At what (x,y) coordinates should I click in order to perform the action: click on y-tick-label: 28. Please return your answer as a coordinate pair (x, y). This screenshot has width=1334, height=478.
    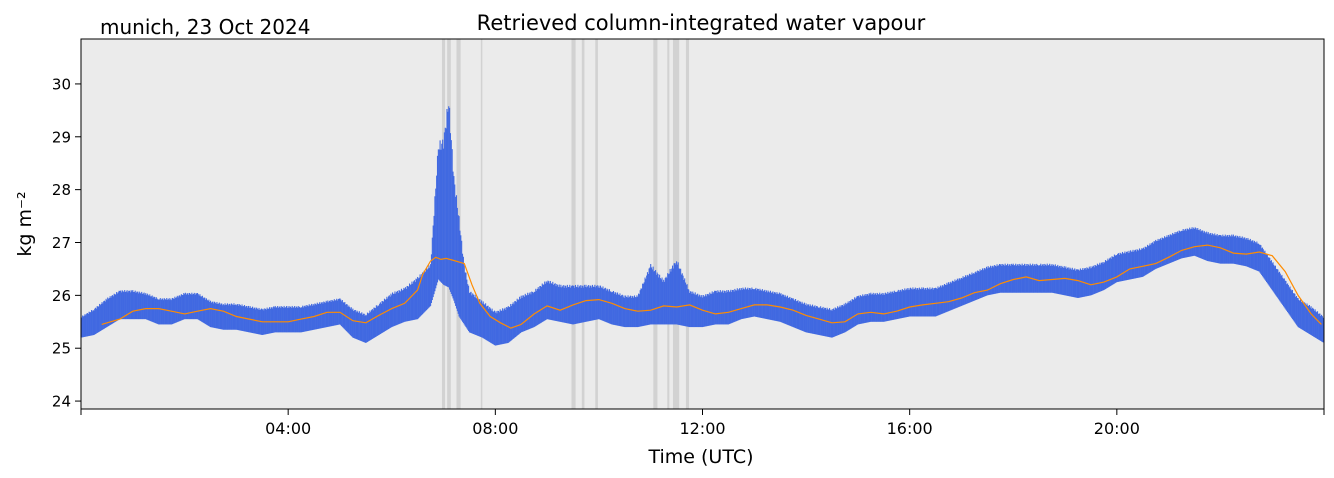
    Looking at the image, I should click on (61, 190).